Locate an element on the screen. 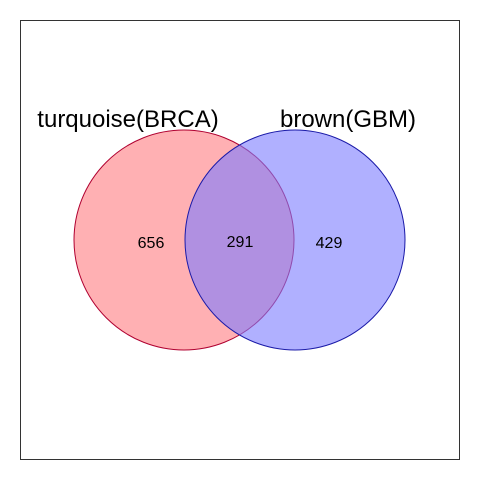  count-right-only: 429 is located at coordinates (329, 243).